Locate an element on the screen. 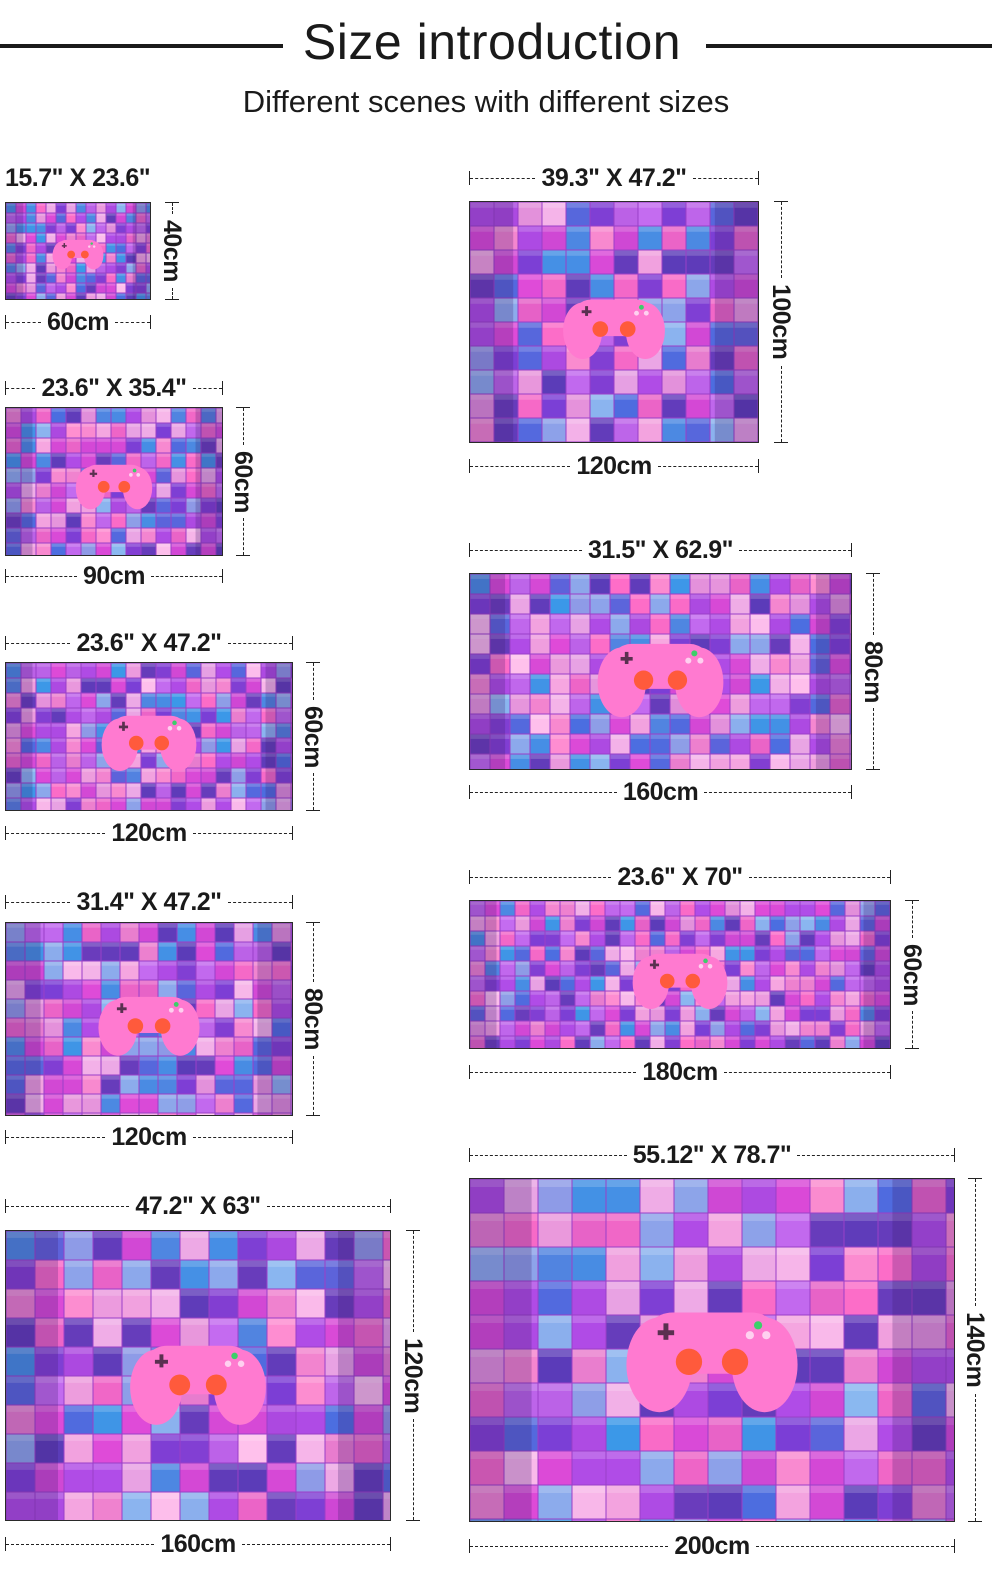 The image size is (1000, 1580). size-card: 31.4" X 47.2" 80cm 120cm is located at coordinates (170, 1021).